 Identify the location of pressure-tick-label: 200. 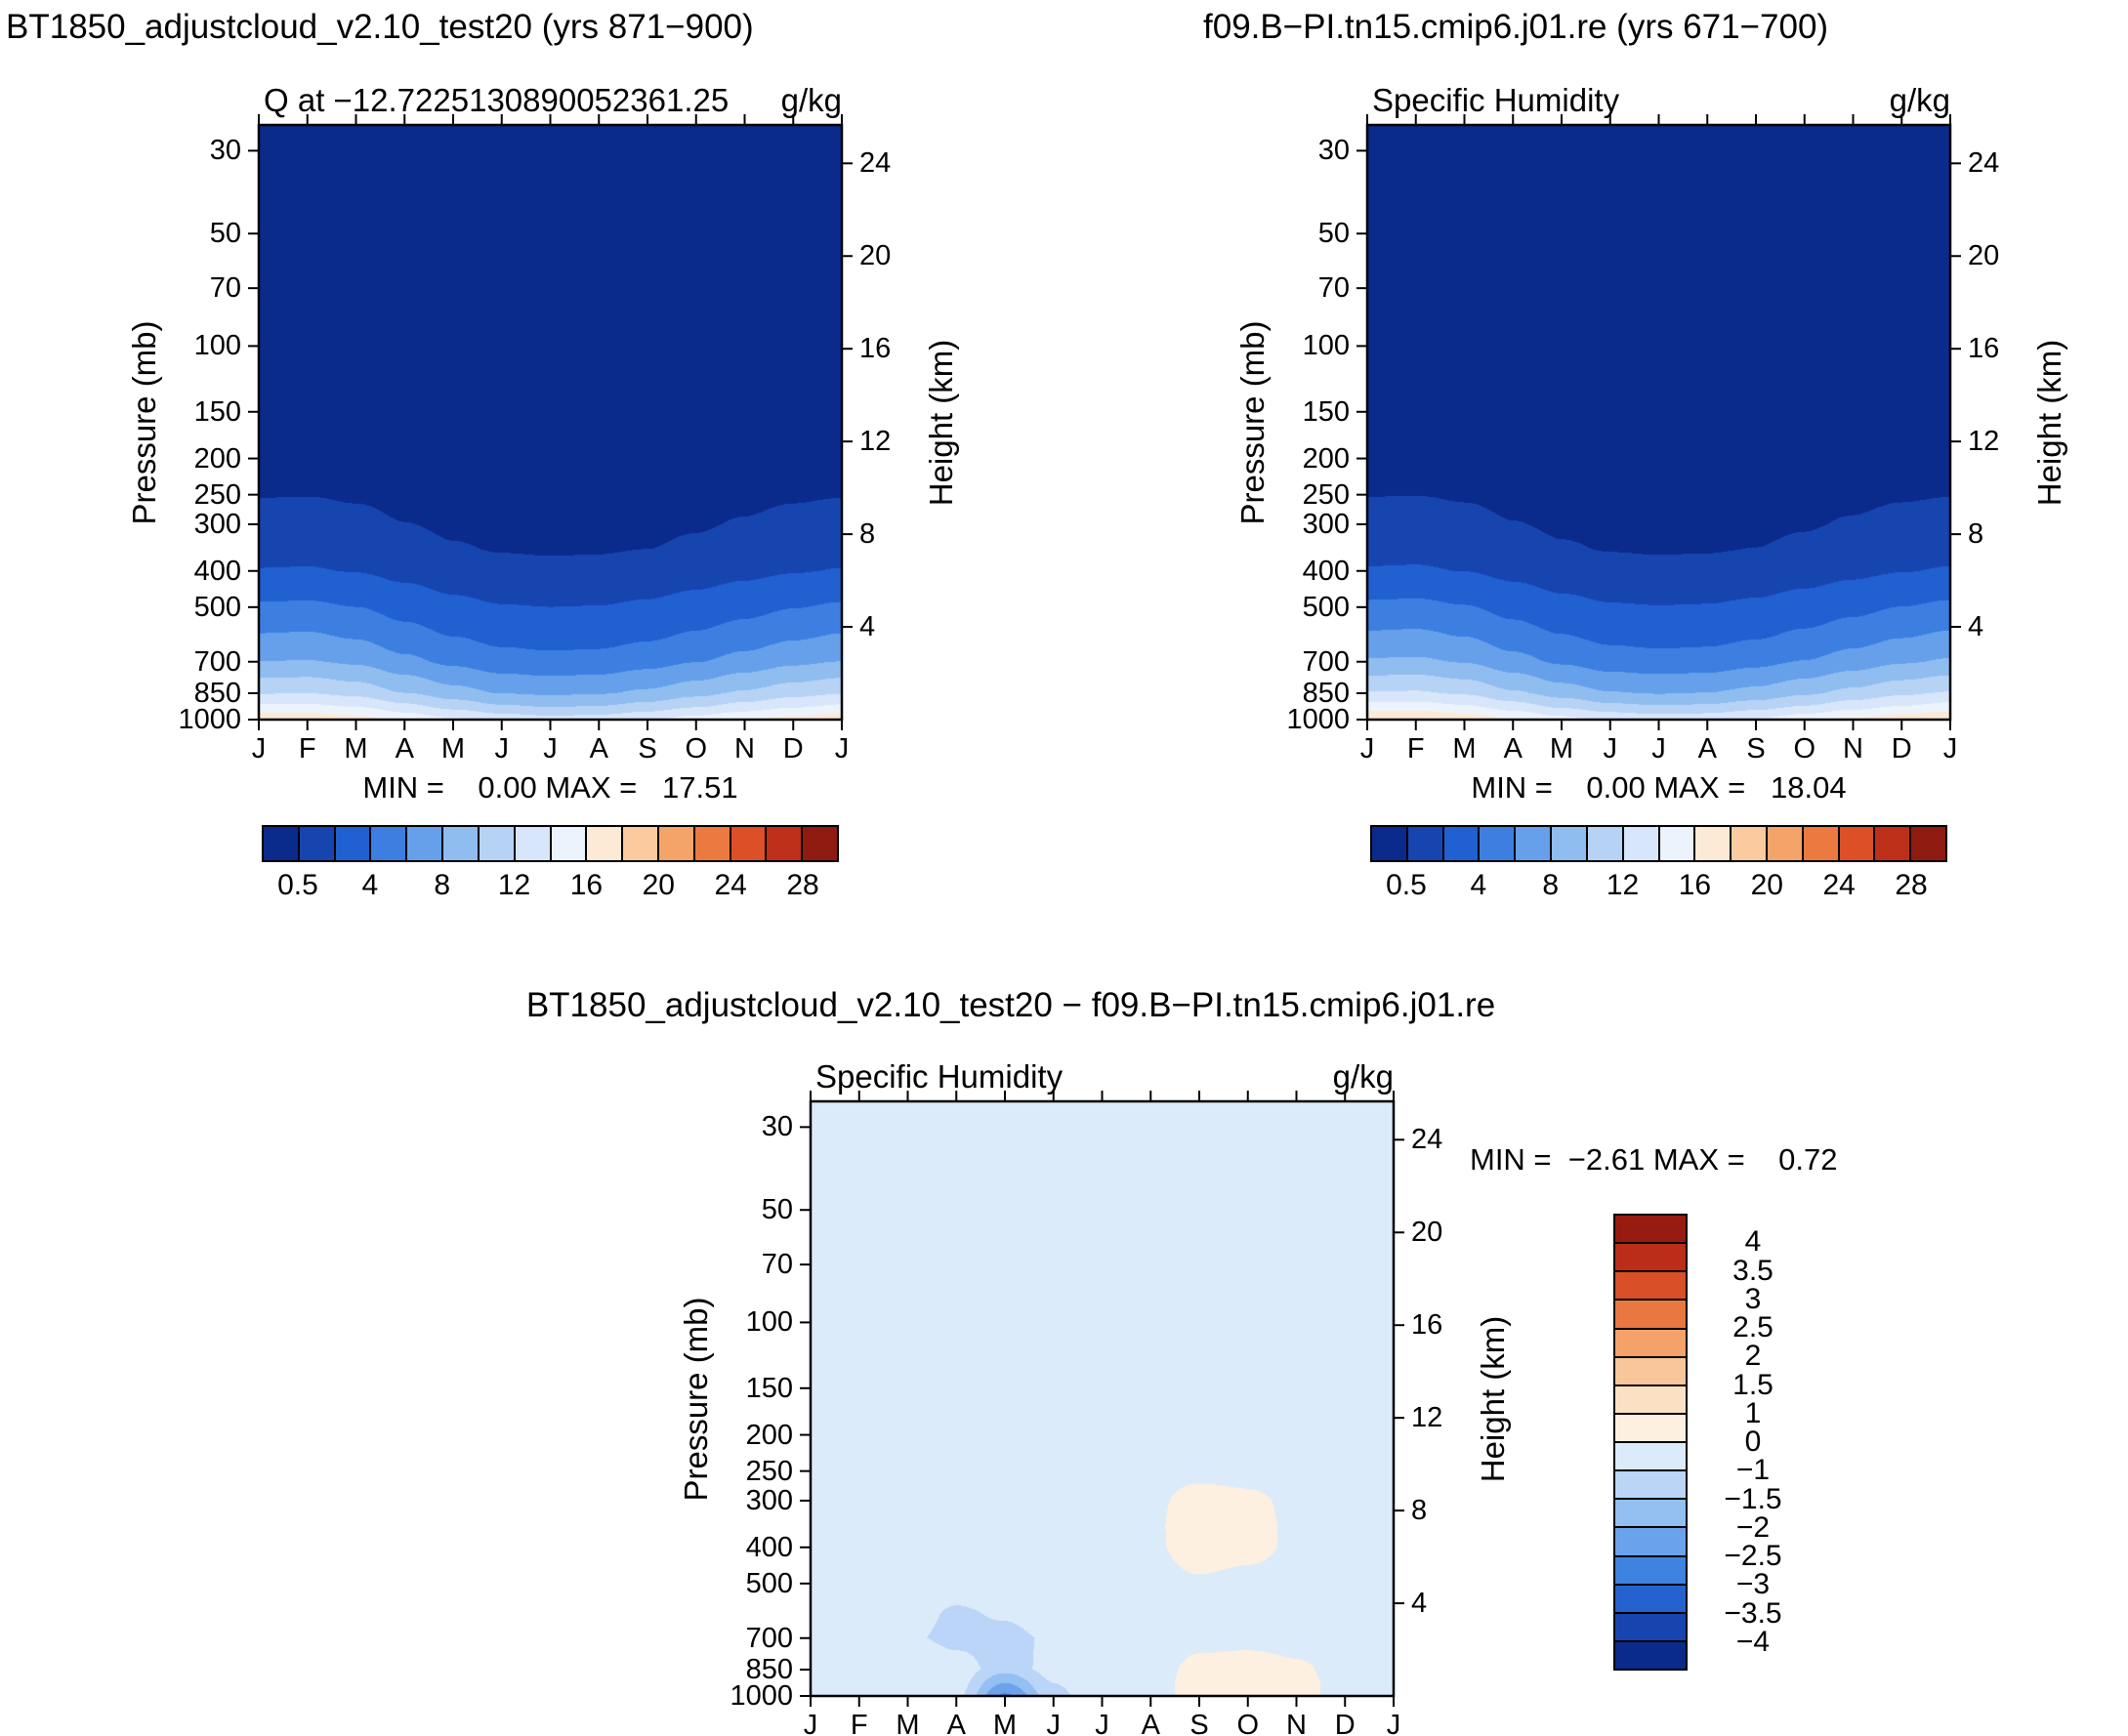
(217, 458).